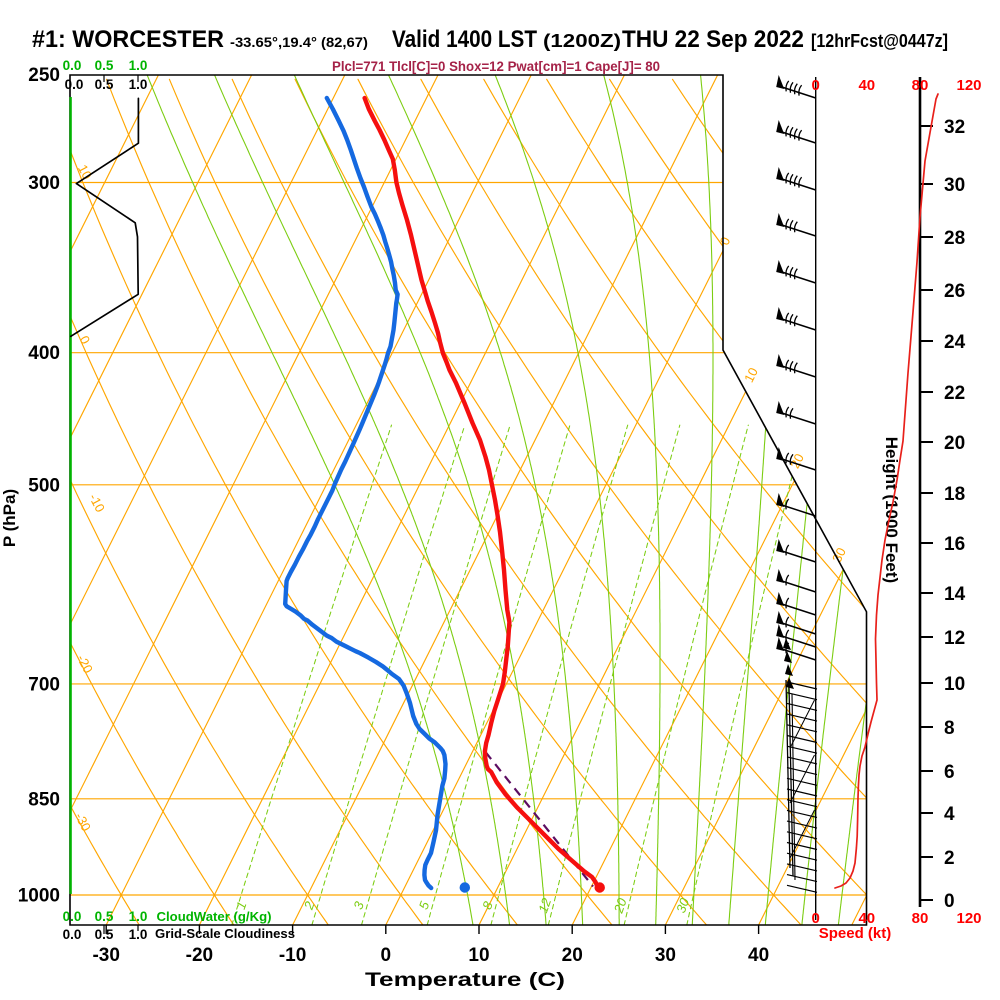 This screenshot has height=1000, width=1000. I want to click on svg-text: 18, so click(954, 494).